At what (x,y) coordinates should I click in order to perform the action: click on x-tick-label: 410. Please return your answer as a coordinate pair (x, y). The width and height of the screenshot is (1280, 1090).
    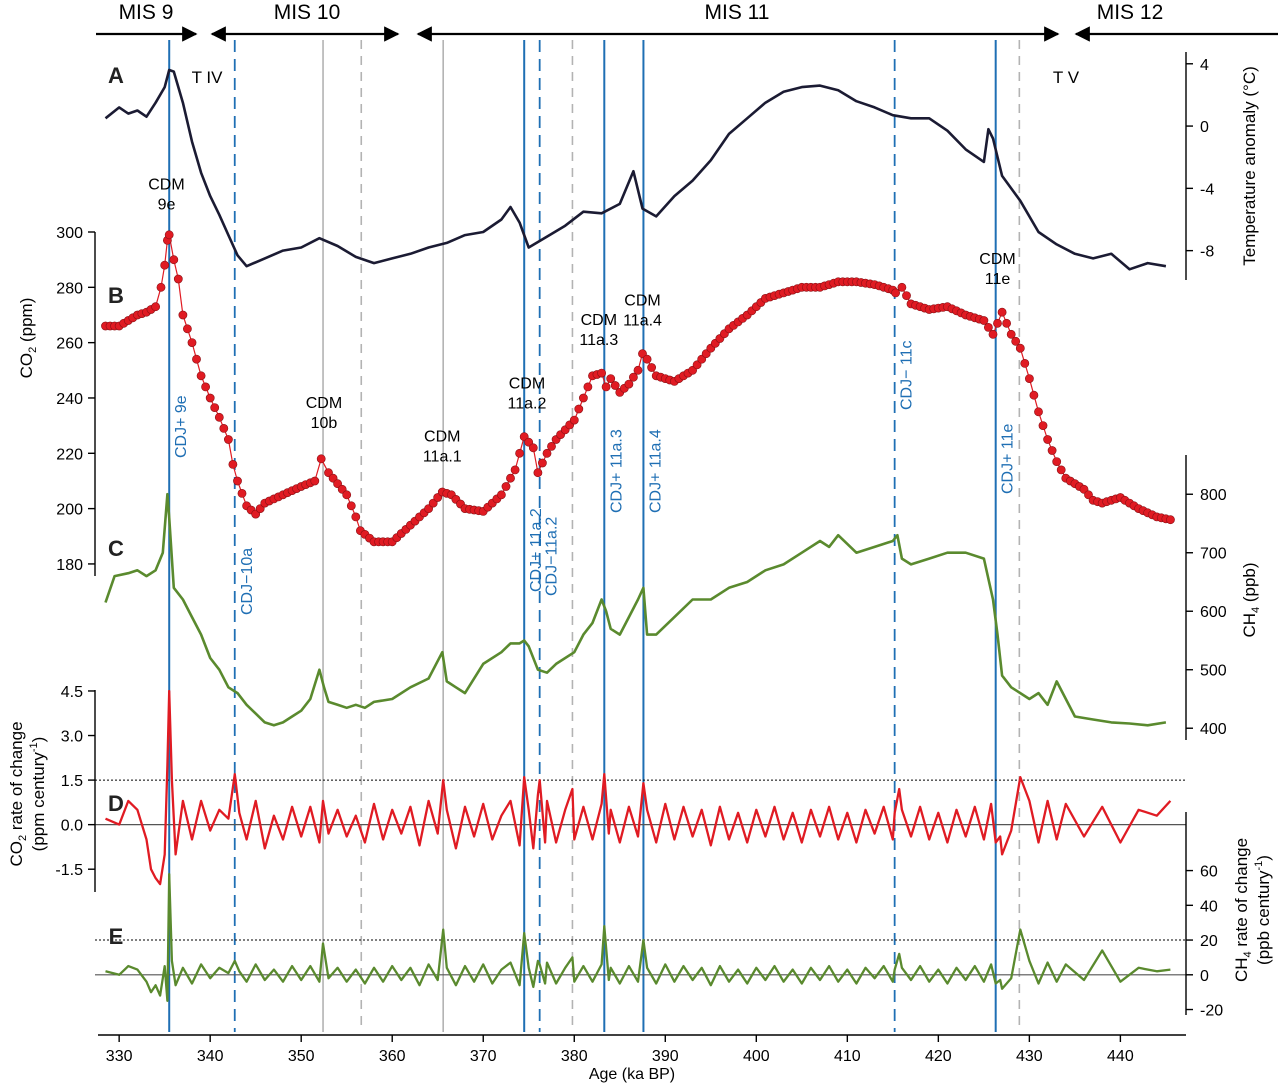
    Looking at the image, I should click on (847, 1056).